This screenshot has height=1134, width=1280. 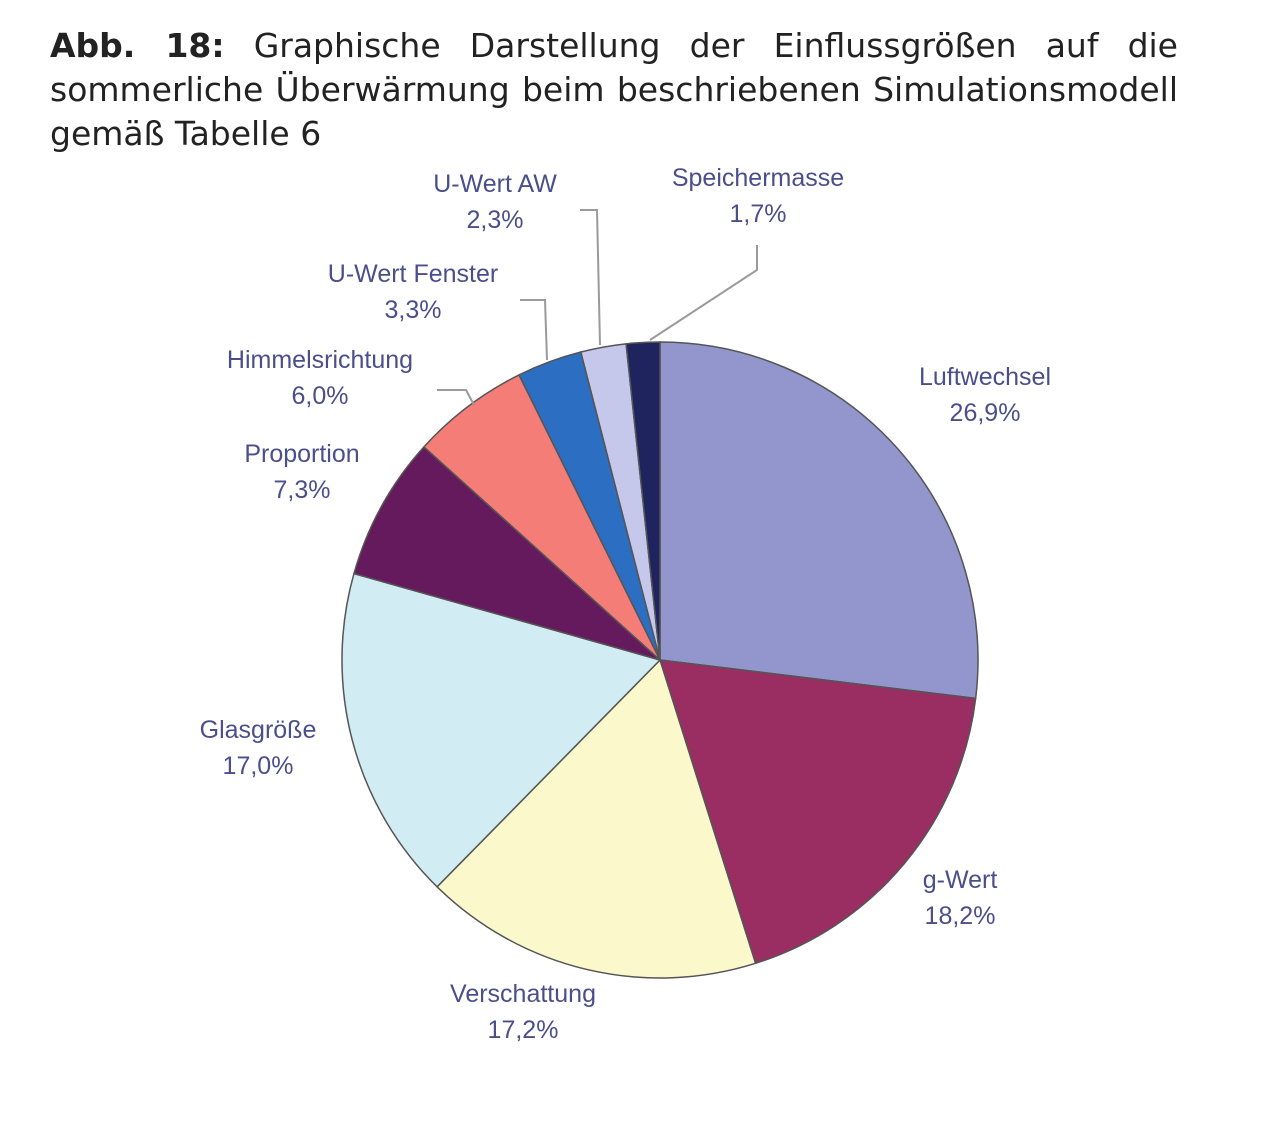 I want to click on slice-value-u-wert-aw: 2,3%, so click(x=495, y=220).